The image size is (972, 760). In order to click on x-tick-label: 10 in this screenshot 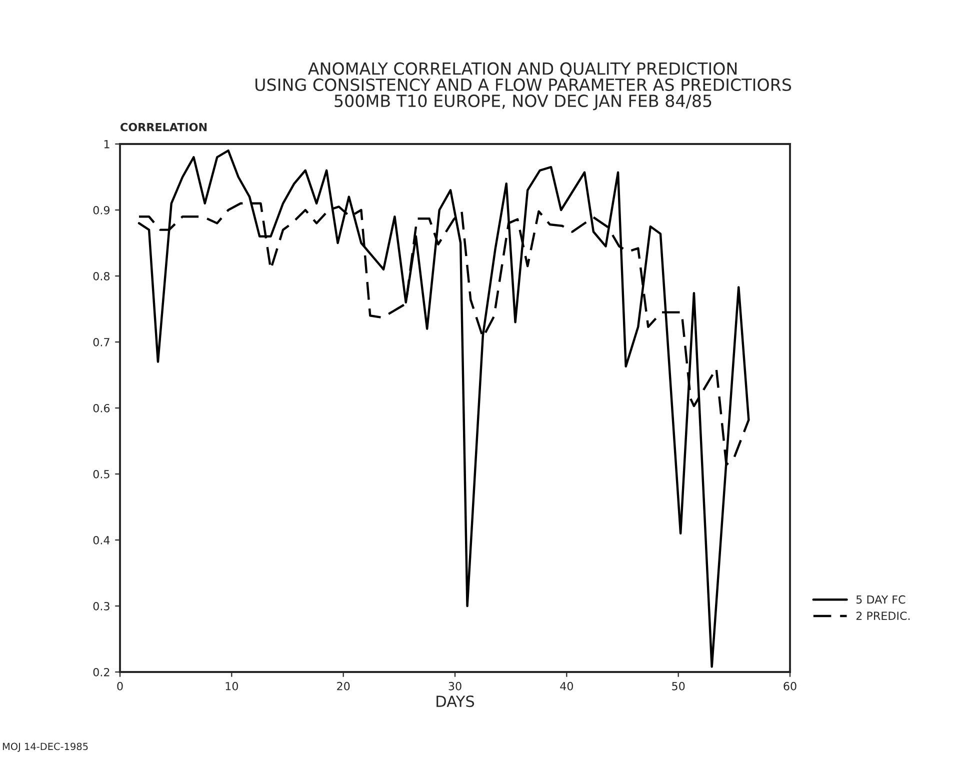, I will do `click(232, 686)`.